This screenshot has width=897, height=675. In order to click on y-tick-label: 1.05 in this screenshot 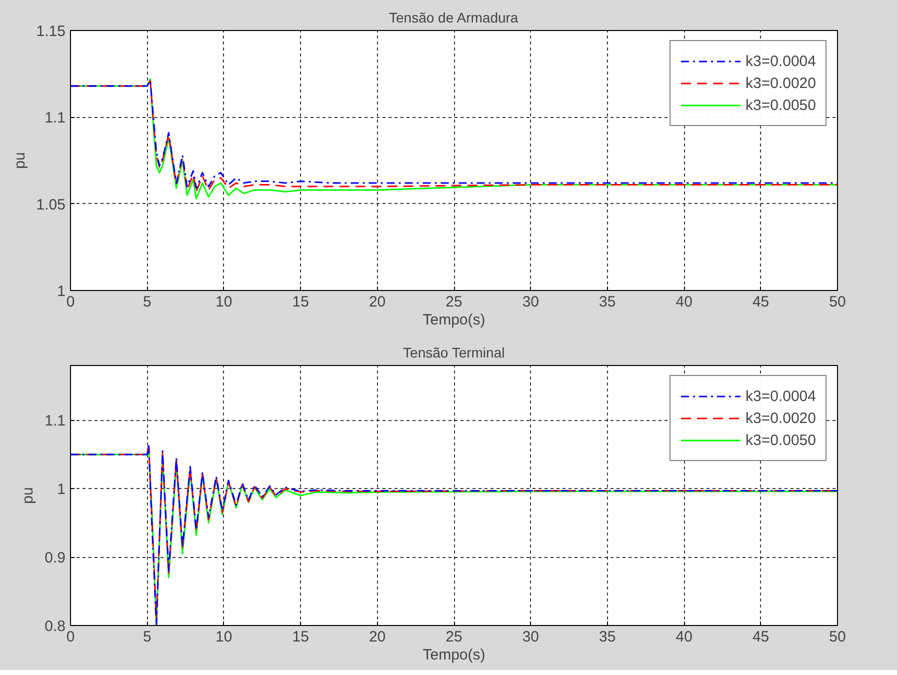, I will do `click(51, 205)`.